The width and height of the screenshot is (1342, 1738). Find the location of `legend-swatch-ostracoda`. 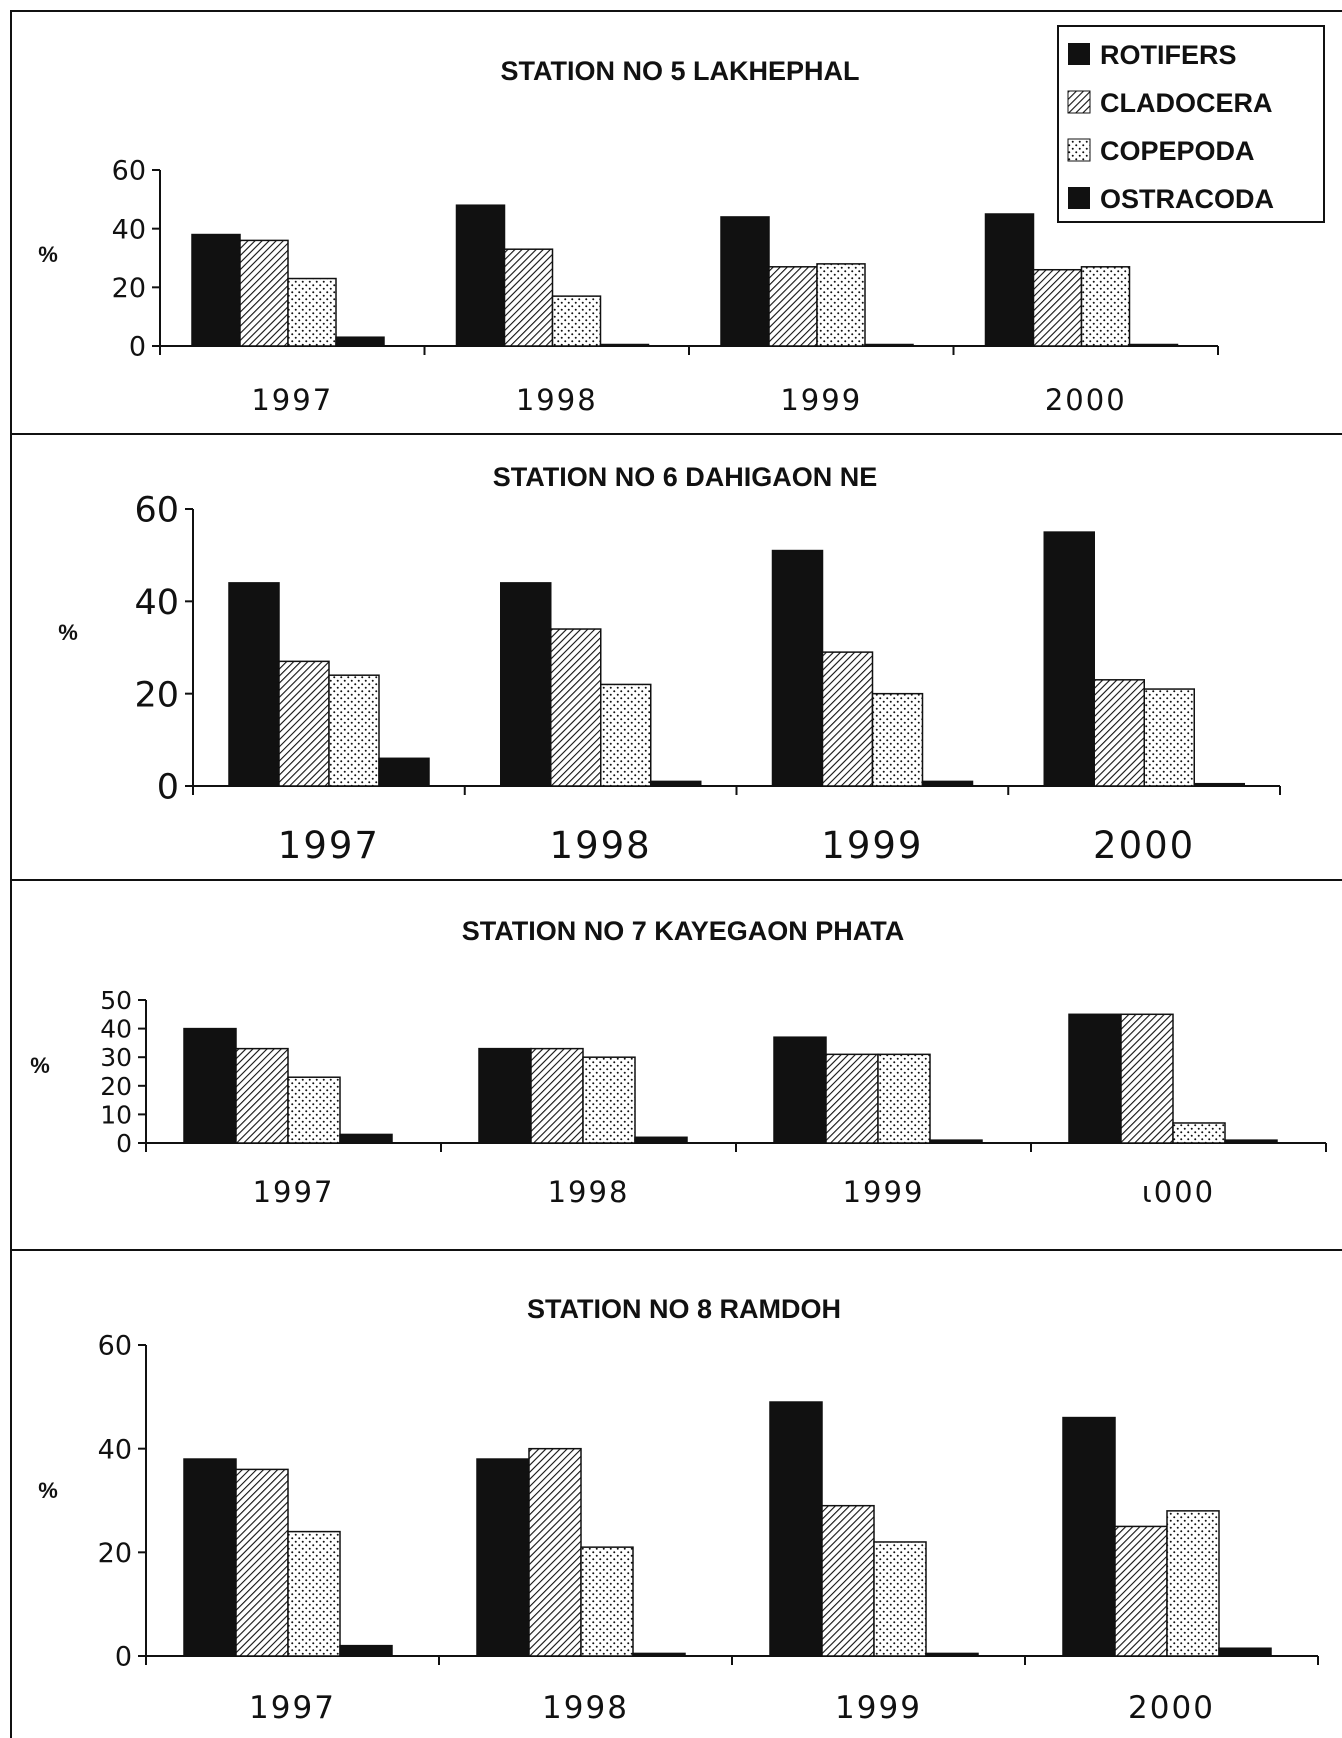

legend-swatch-ostracoda is located at coordinates (1079, 198).